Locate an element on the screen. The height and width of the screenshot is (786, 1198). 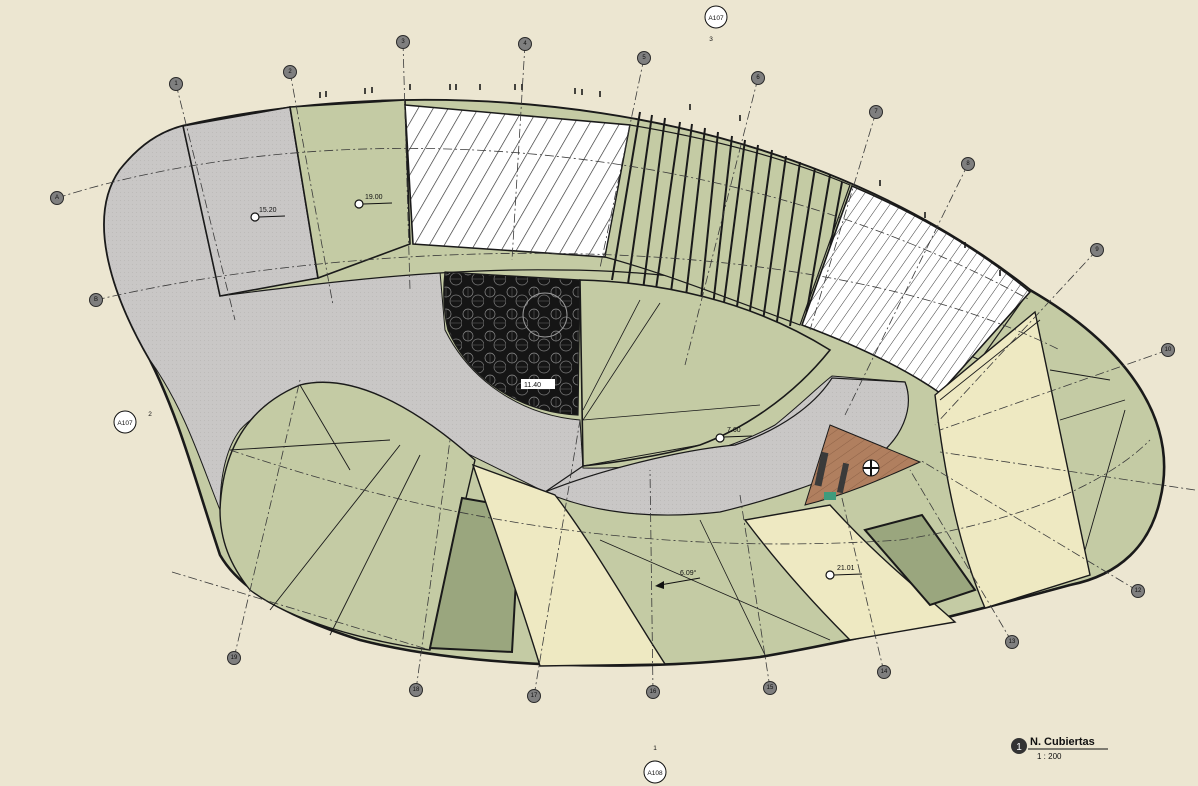
grid-axis-16-label: 16 is located at coordinates (653, 692).